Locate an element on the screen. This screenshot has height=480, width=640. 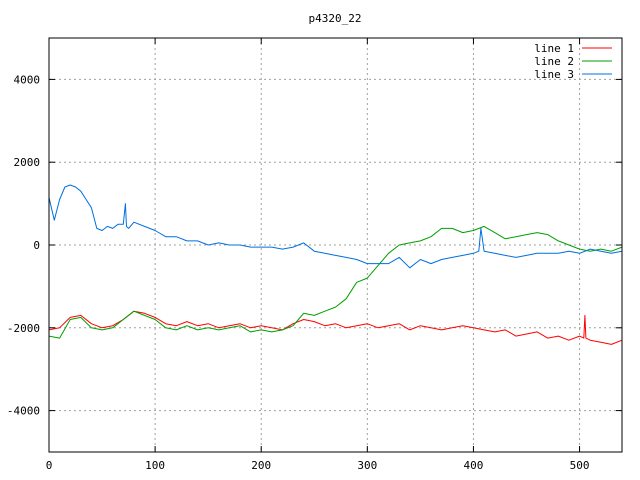
y-tick-label: -2000 is located at coordinates (23, 328).